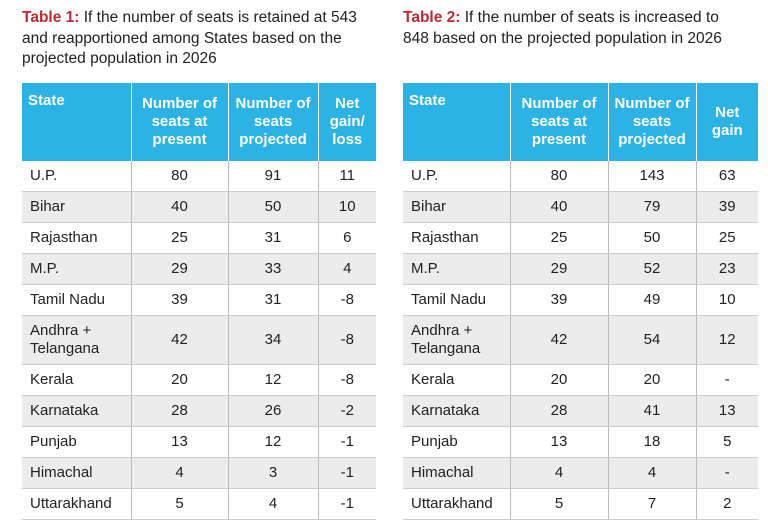  I want to click on table-row: Bihar 40 79 39, so click(580, 207).